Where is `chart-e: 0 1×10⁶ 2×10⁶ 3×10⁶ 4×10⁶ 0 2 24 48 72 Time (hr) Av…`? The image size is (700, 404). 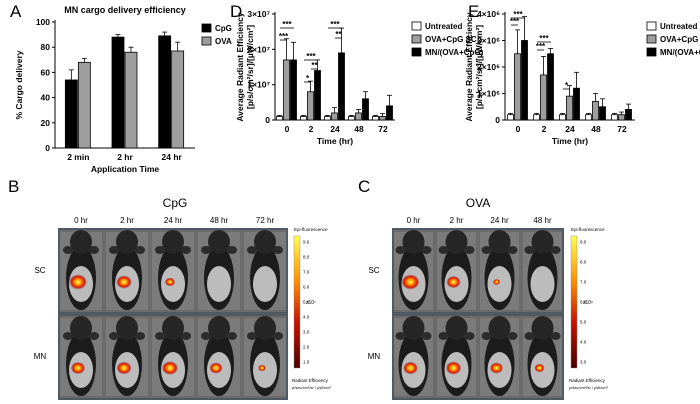 chart-e: 0 1×10⁶ 2×10⁶ 3×10⁶ 4×10⁶ 0 2 24 48 72 Time (hr) Av… is located at coordinates (582, 77).